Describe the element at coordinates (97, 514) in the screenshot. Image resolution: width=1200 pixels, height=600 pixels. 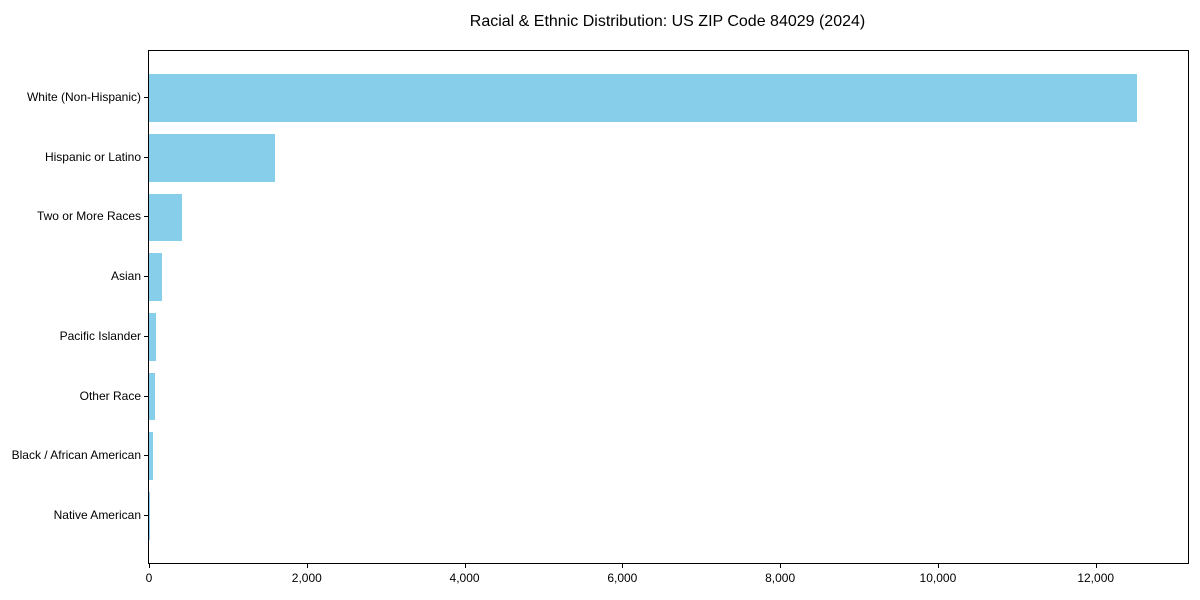
I see `y-tick-label-native-american: Native American` at that location.